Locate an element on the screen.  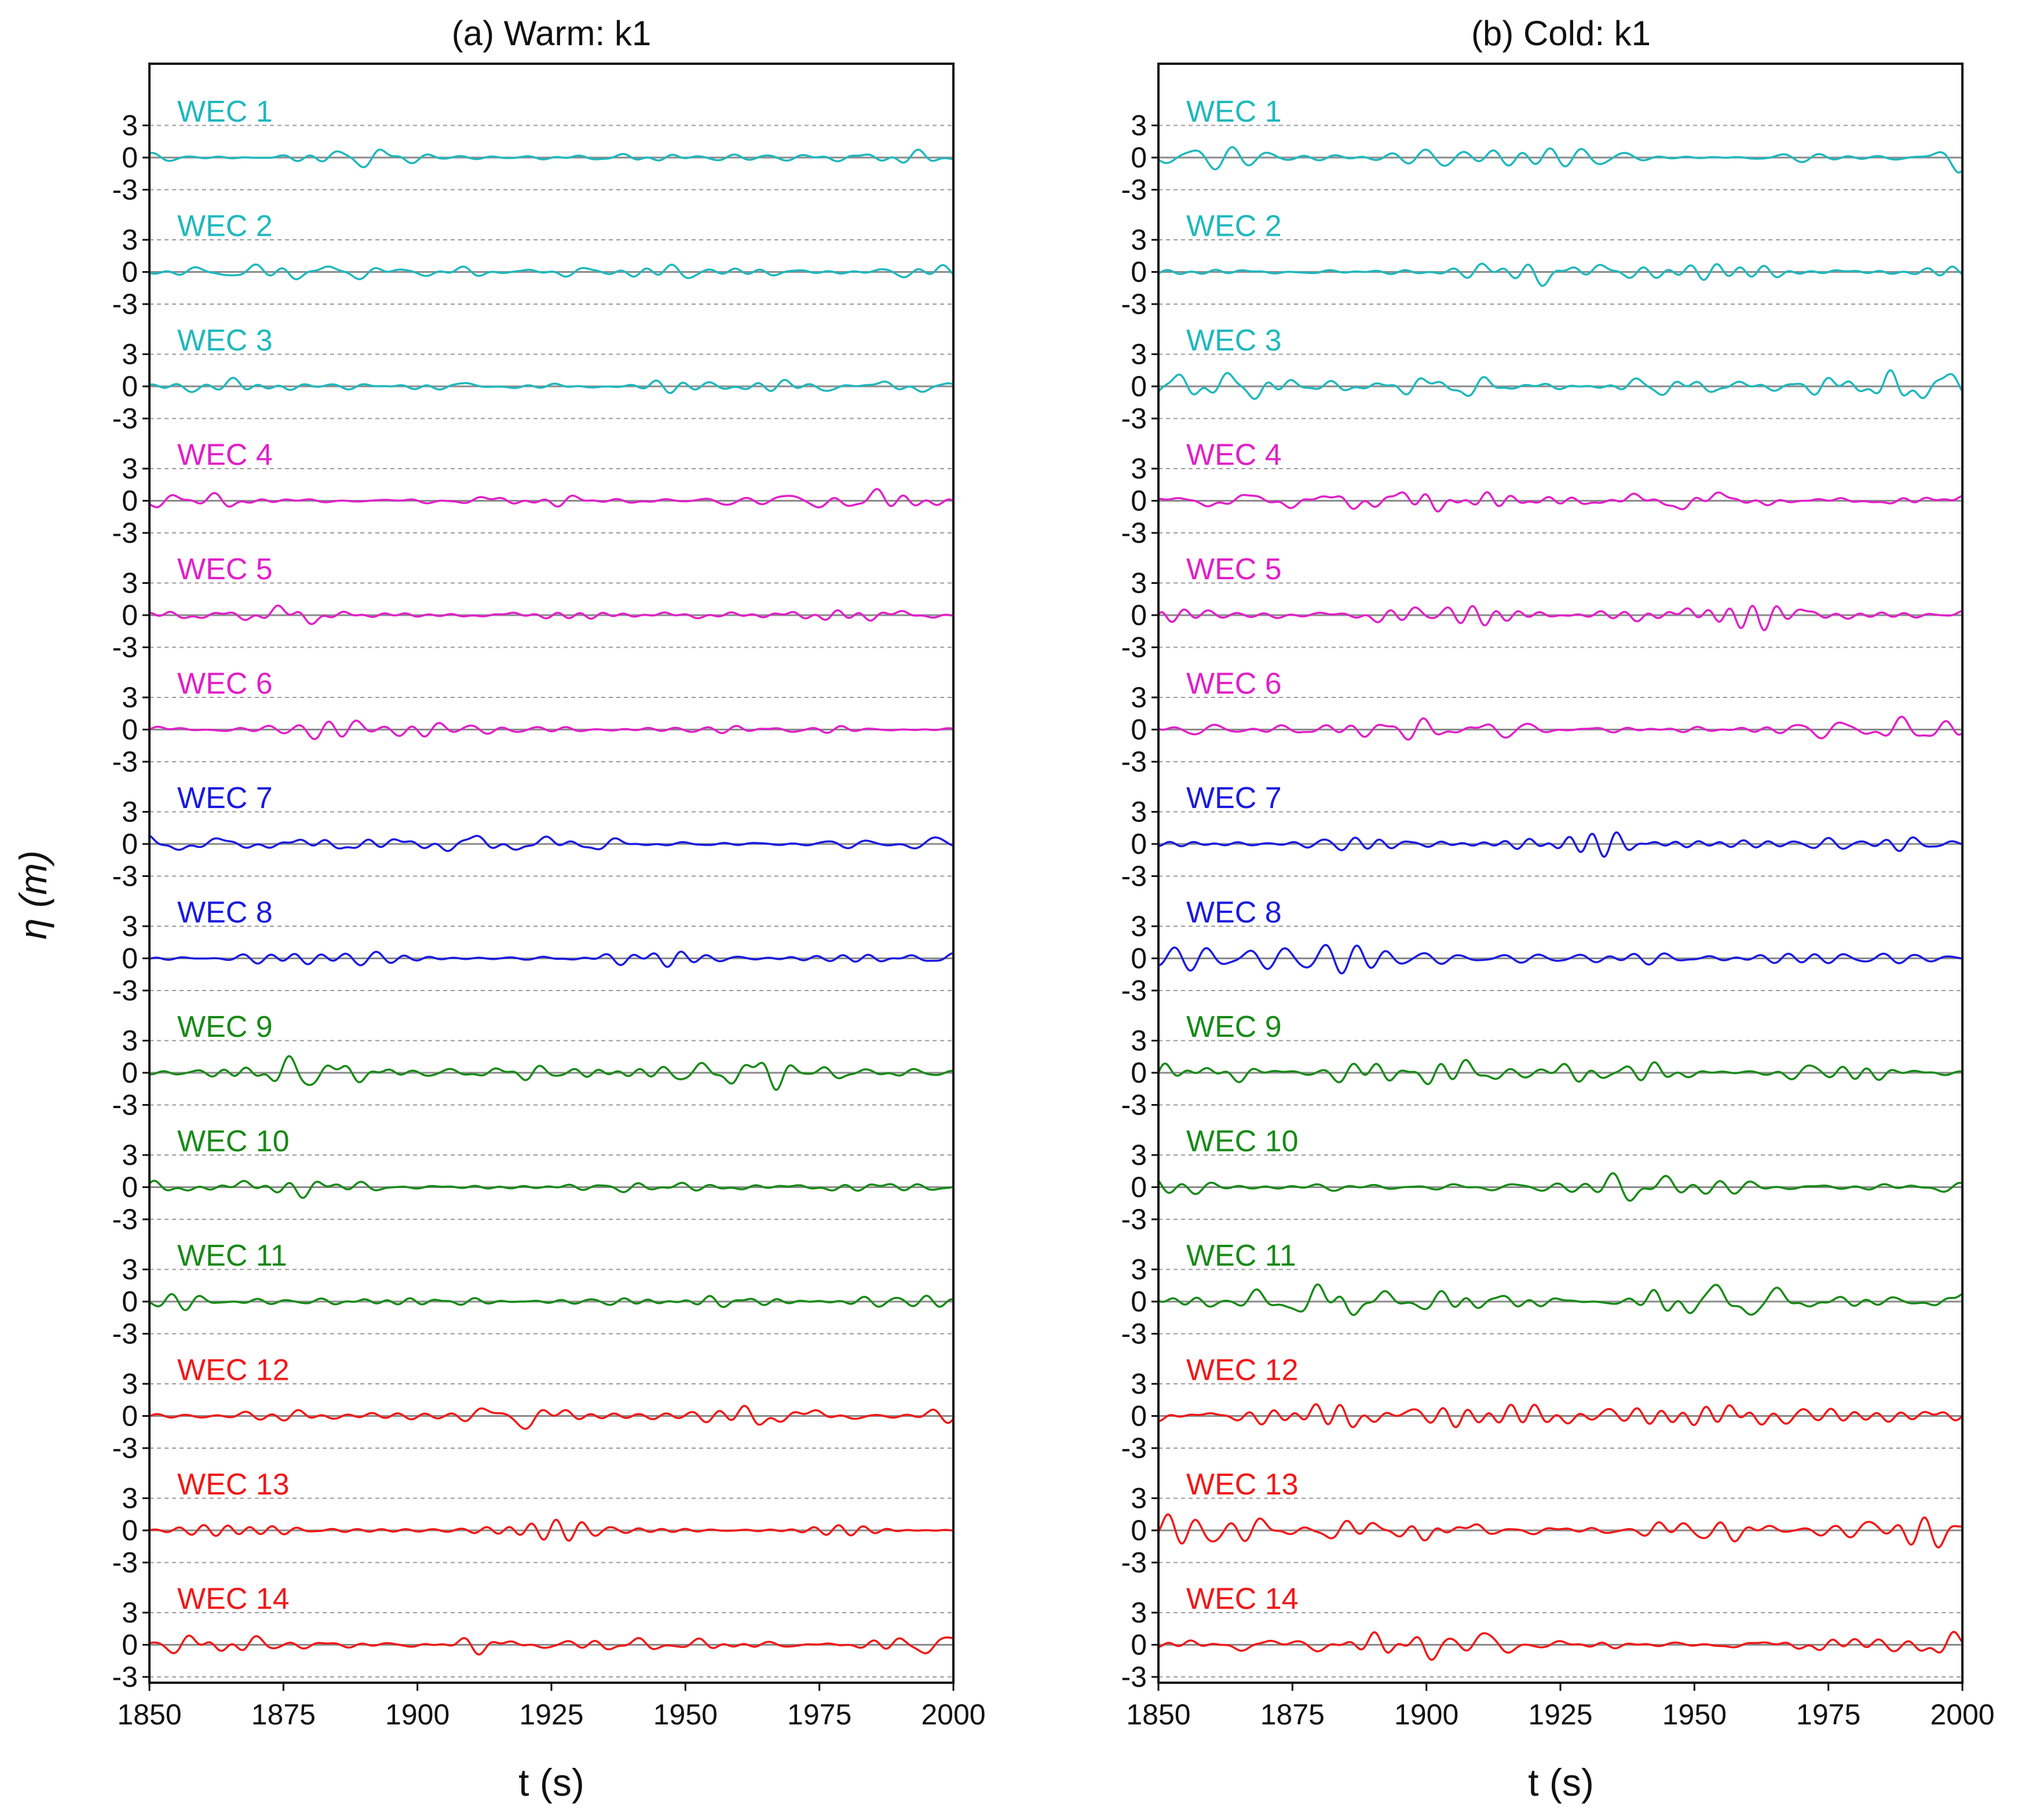
x-tick-label: 1850 is located at coordinates (1158, 1714).